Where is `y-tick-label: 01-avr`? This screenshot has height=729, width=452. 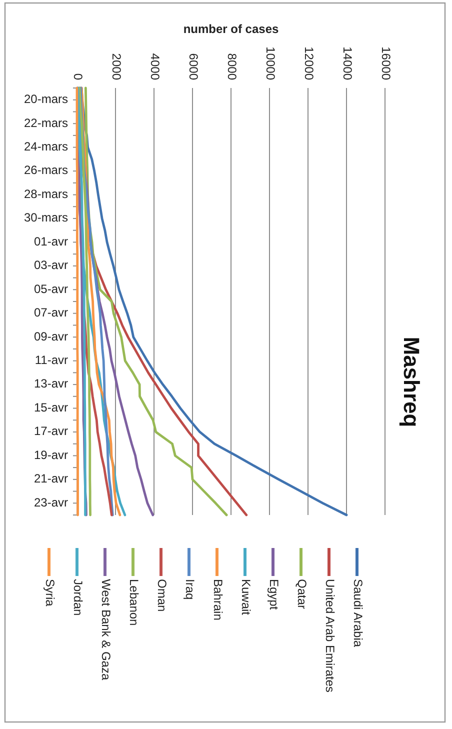 y-tick-label: 01-avr is located at coordinates (51, 241).